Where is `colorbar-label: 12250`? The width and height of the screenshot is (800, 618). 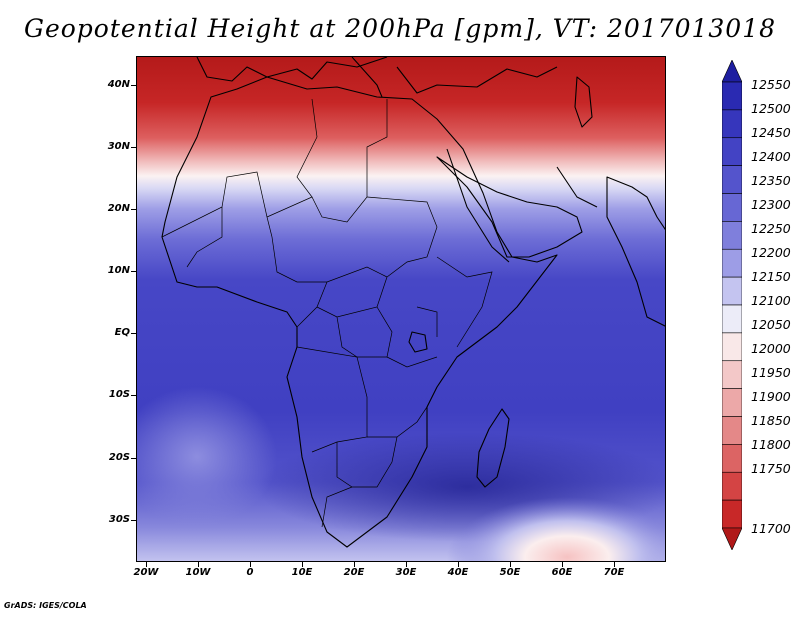
colorbar-label: 12250 is located at coordinates (771, 228).